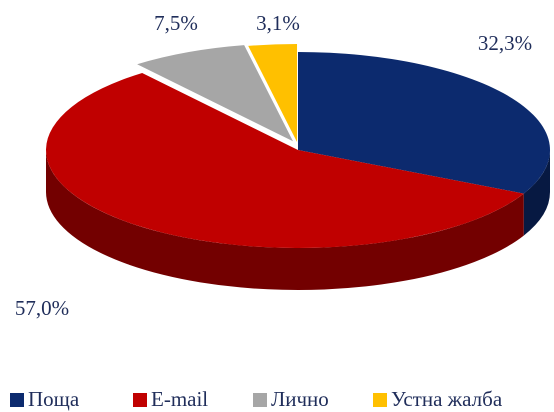 This screenshot has height=412, width=554. What do you see at coordinates (278, 23) in the screenshot?
I see `data-label: 3,1%` at bounding box center [278, 23].